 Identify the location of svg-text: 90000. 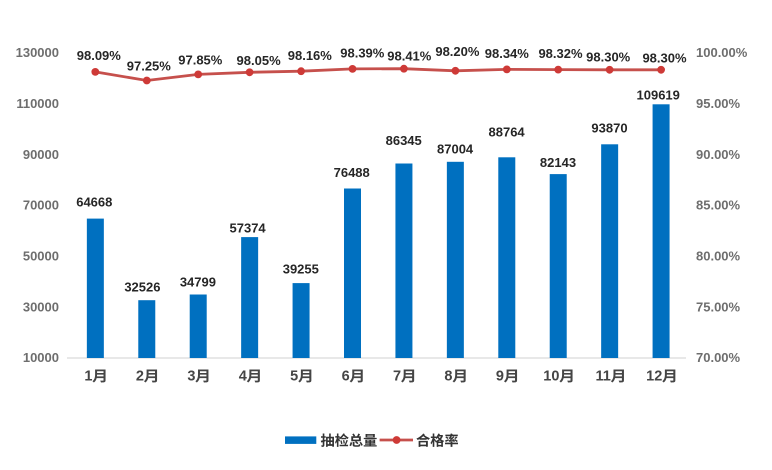
(41, 154).